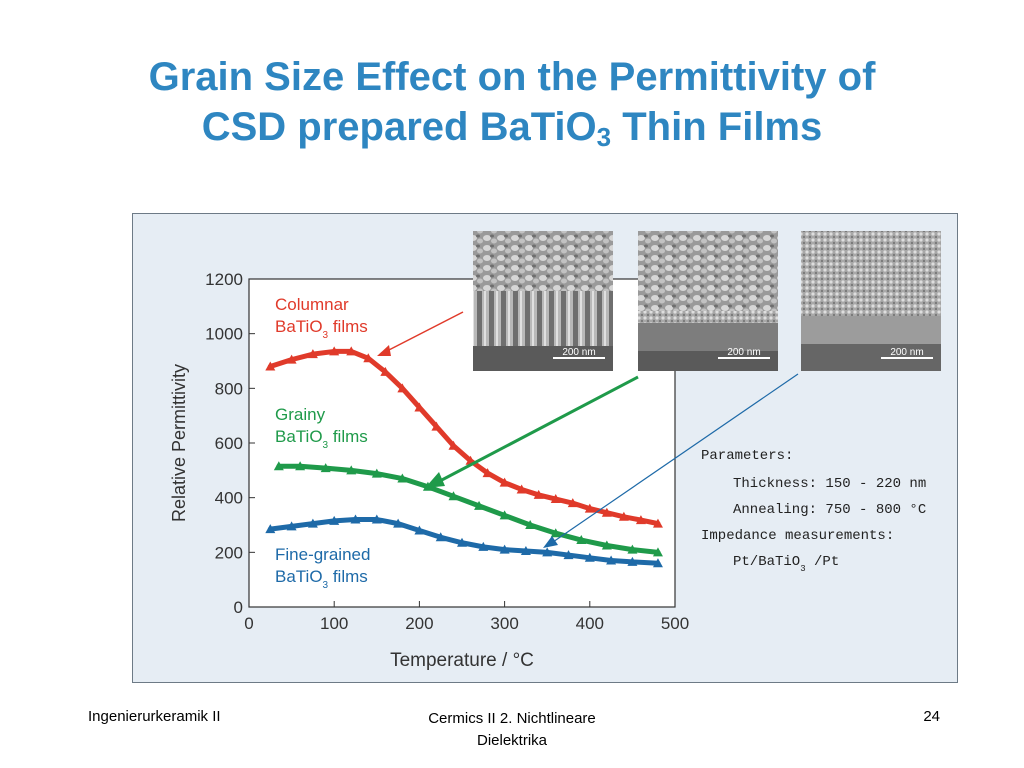 The height and width of the screenshot is (768, 1024). What do you see at coordinates (419, 623) in the screenshot?
I see `x-tick-label: 200` at bounding box center [419, 623].